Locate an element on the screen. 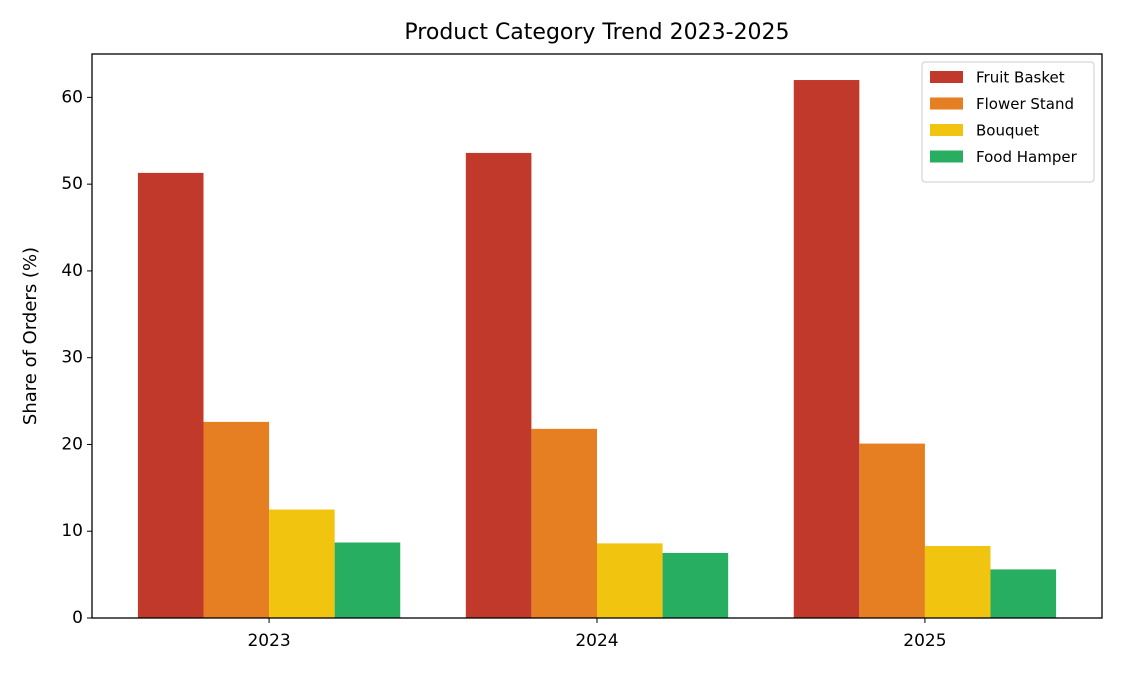 This screenshot has width=1125, height=675. legend-label: Bouquet is located at coordinates (1007, 131).